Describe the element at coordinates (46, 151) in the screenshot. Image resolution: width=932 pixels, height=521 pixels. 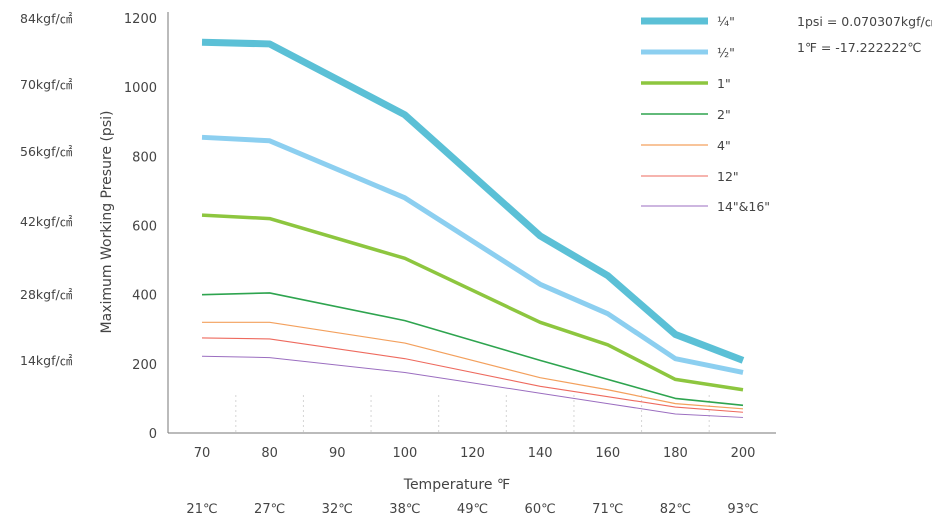
I see `y-kgf-label: 56kgf/㎠` at that location.